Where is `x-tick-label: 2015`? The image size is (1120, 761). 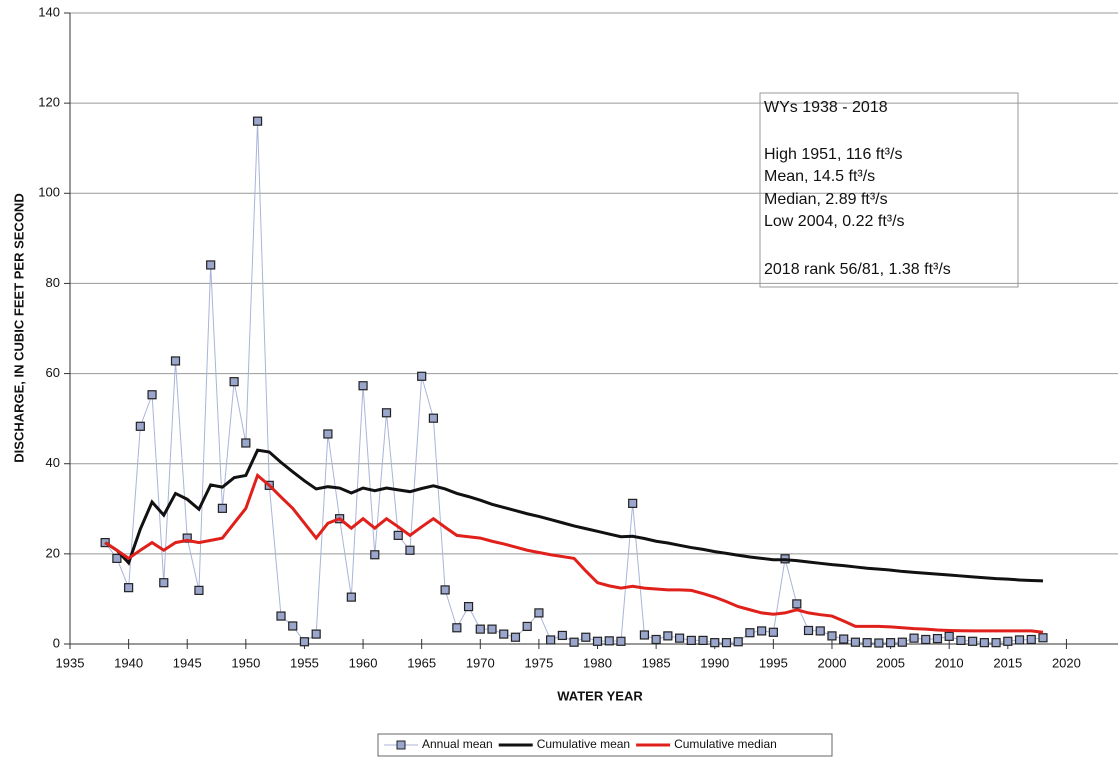
x-tick-label: 2015 is located at coordinates (1007, 662).